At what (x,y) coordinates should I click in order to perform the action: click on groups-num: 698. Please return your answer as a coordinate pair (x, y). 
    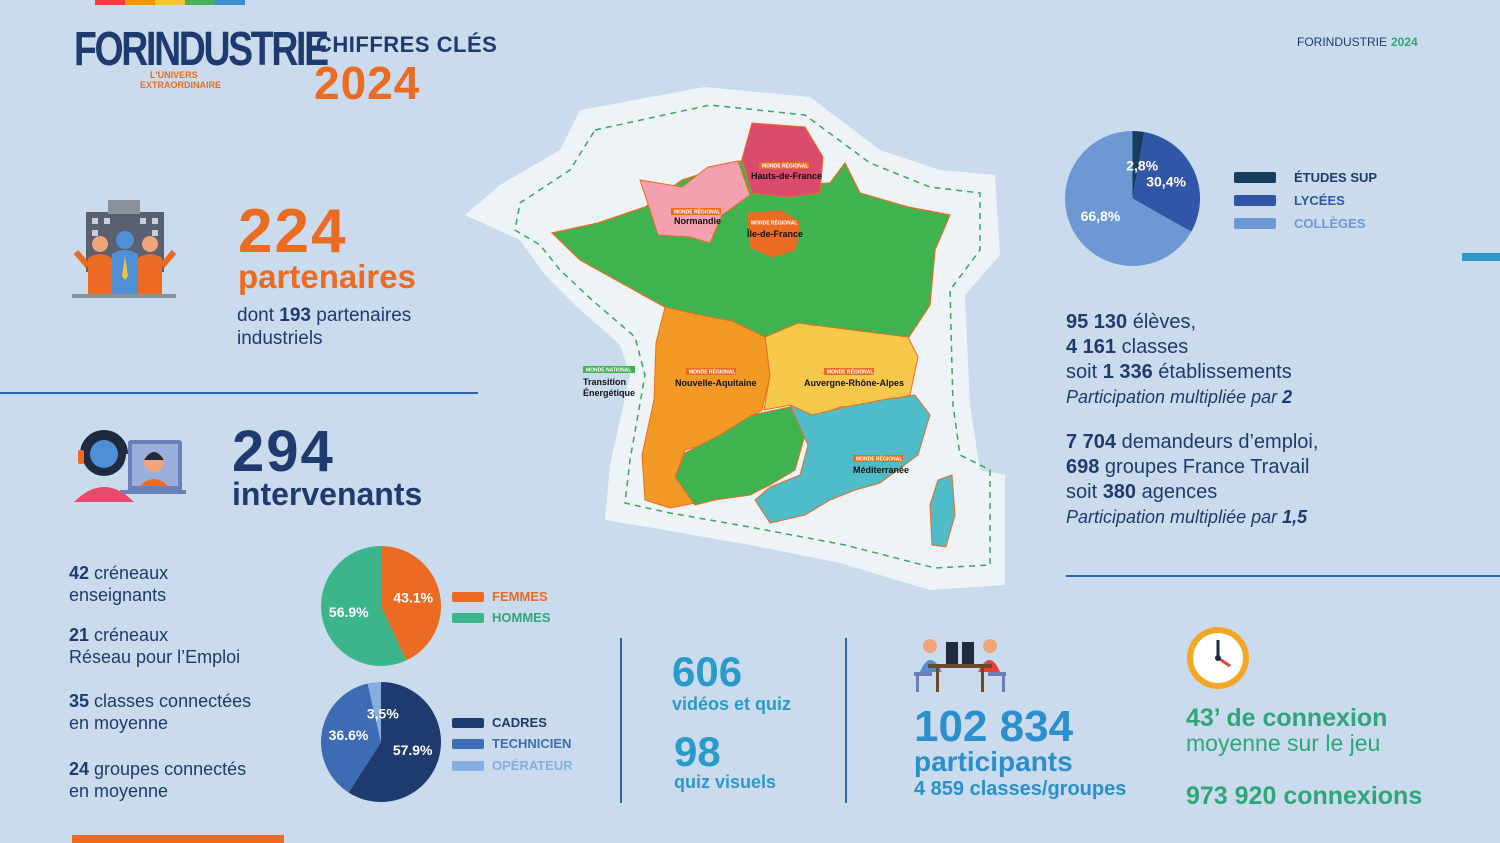
    Looking at the image, I should click on (1083, 467).